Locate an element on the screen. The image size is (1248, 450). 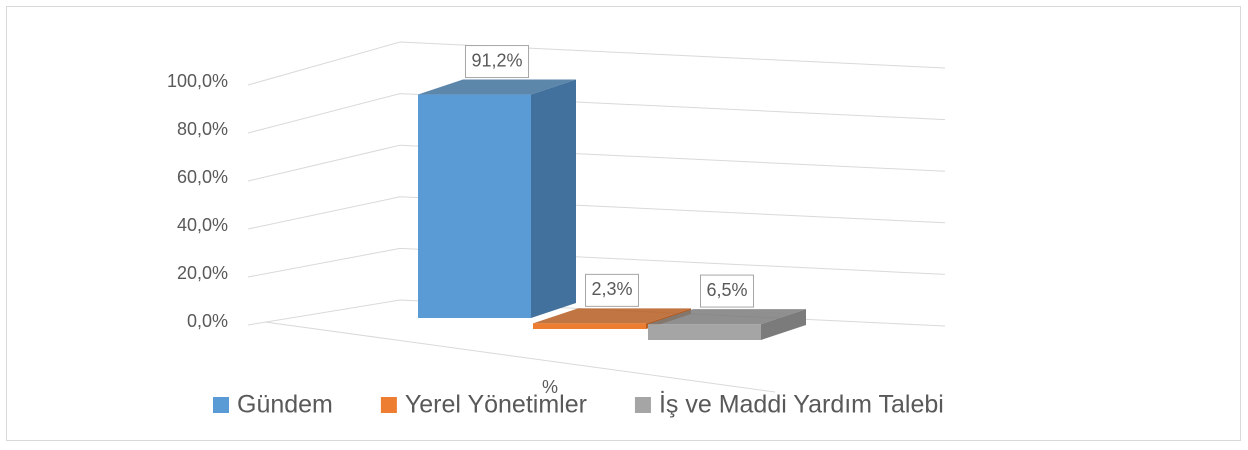
legend-label: Gündem is located at coordinates (285, 405).